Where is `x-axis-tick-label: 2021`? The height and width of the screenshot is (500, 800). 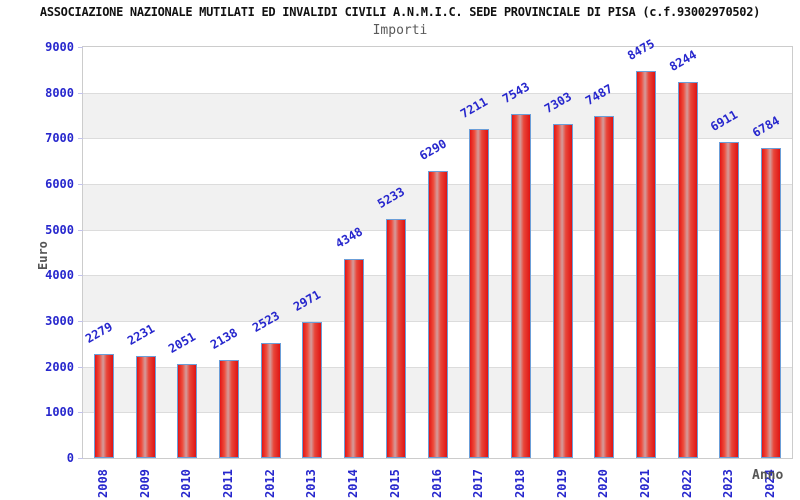
x-axis-tick-label: 2021 is located at coordinates (645, 483).